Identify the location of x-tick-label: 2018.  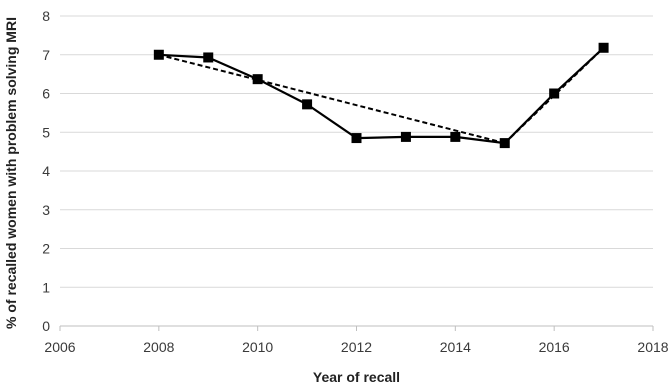
(652, 347).